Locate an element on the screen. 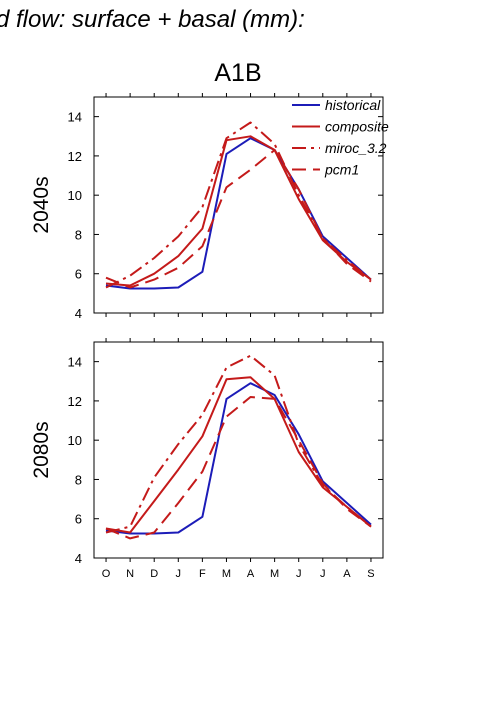  legend-label: historical is located at coordinates (353, 105).